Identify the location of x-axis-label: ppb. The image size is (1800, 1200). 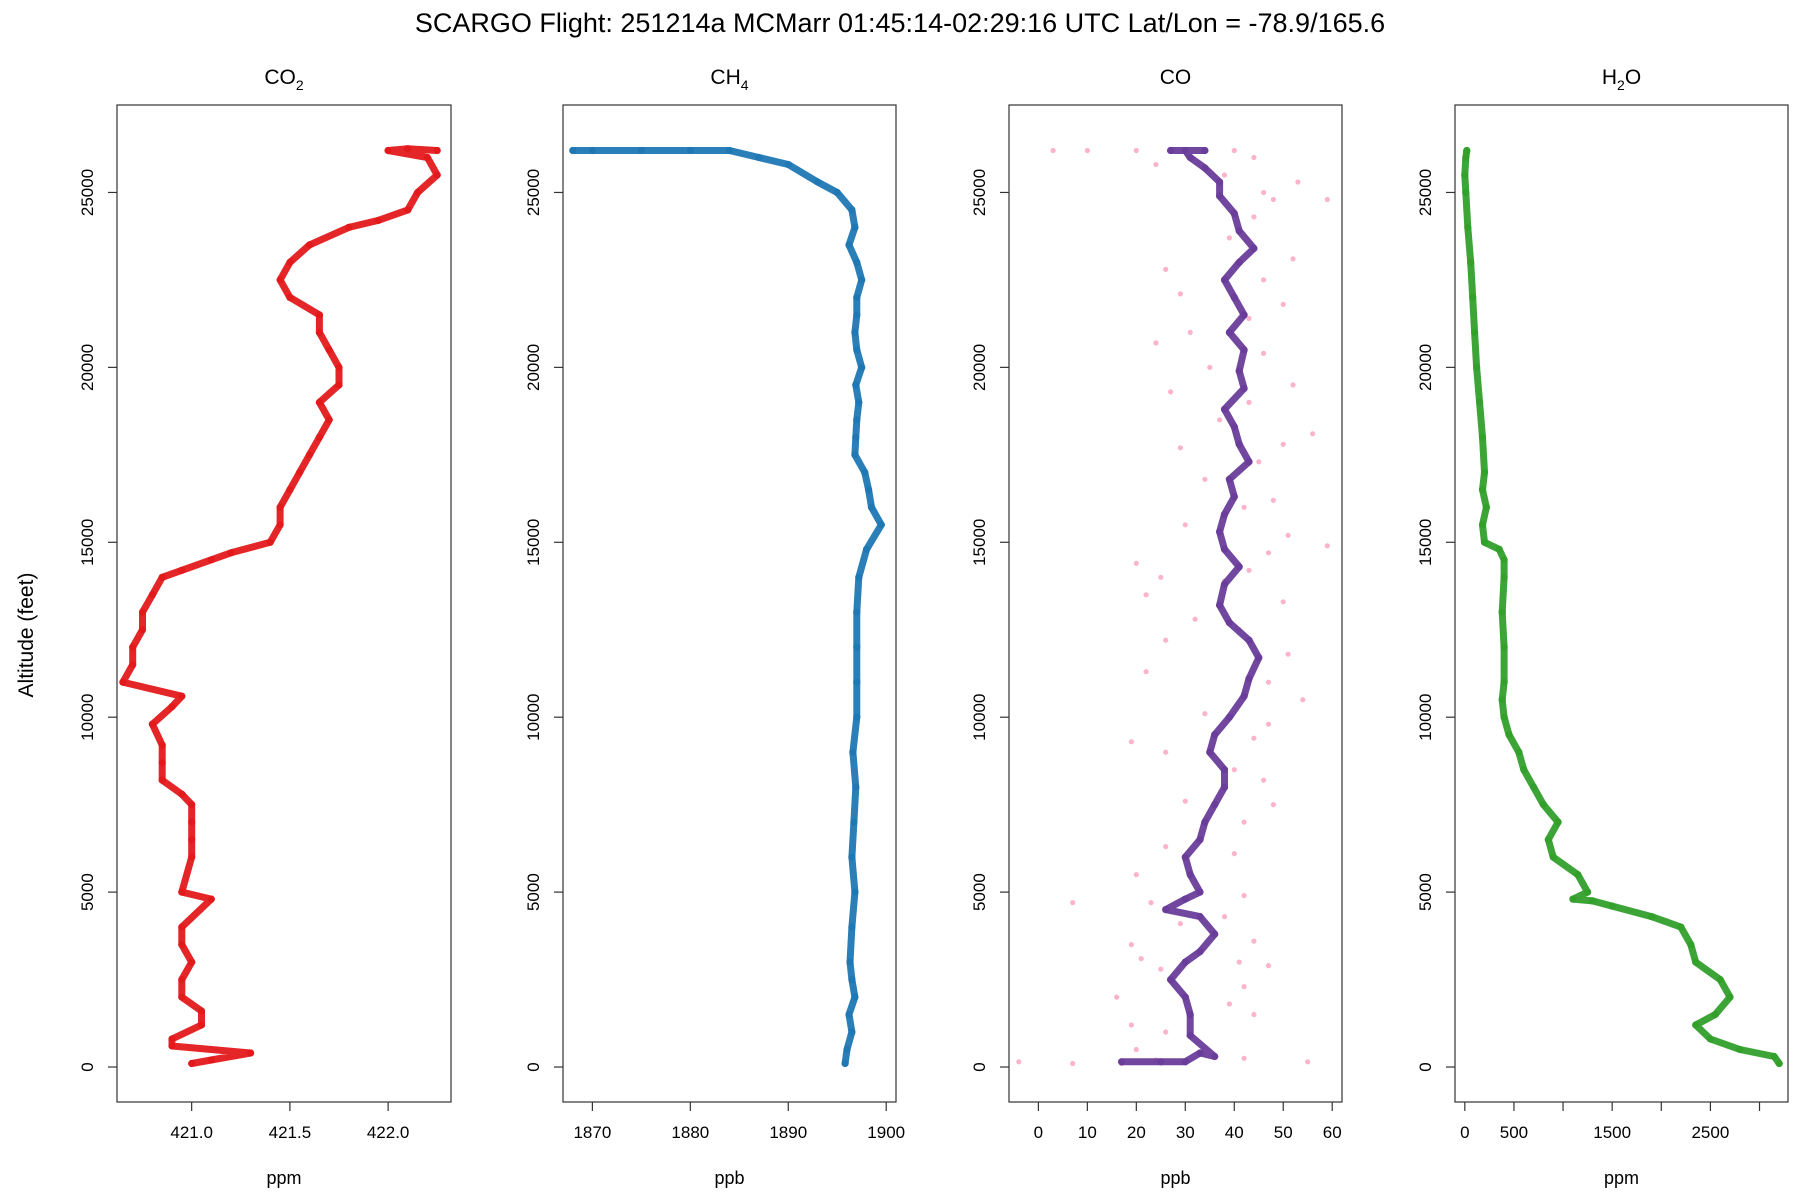
(1175, 1178).